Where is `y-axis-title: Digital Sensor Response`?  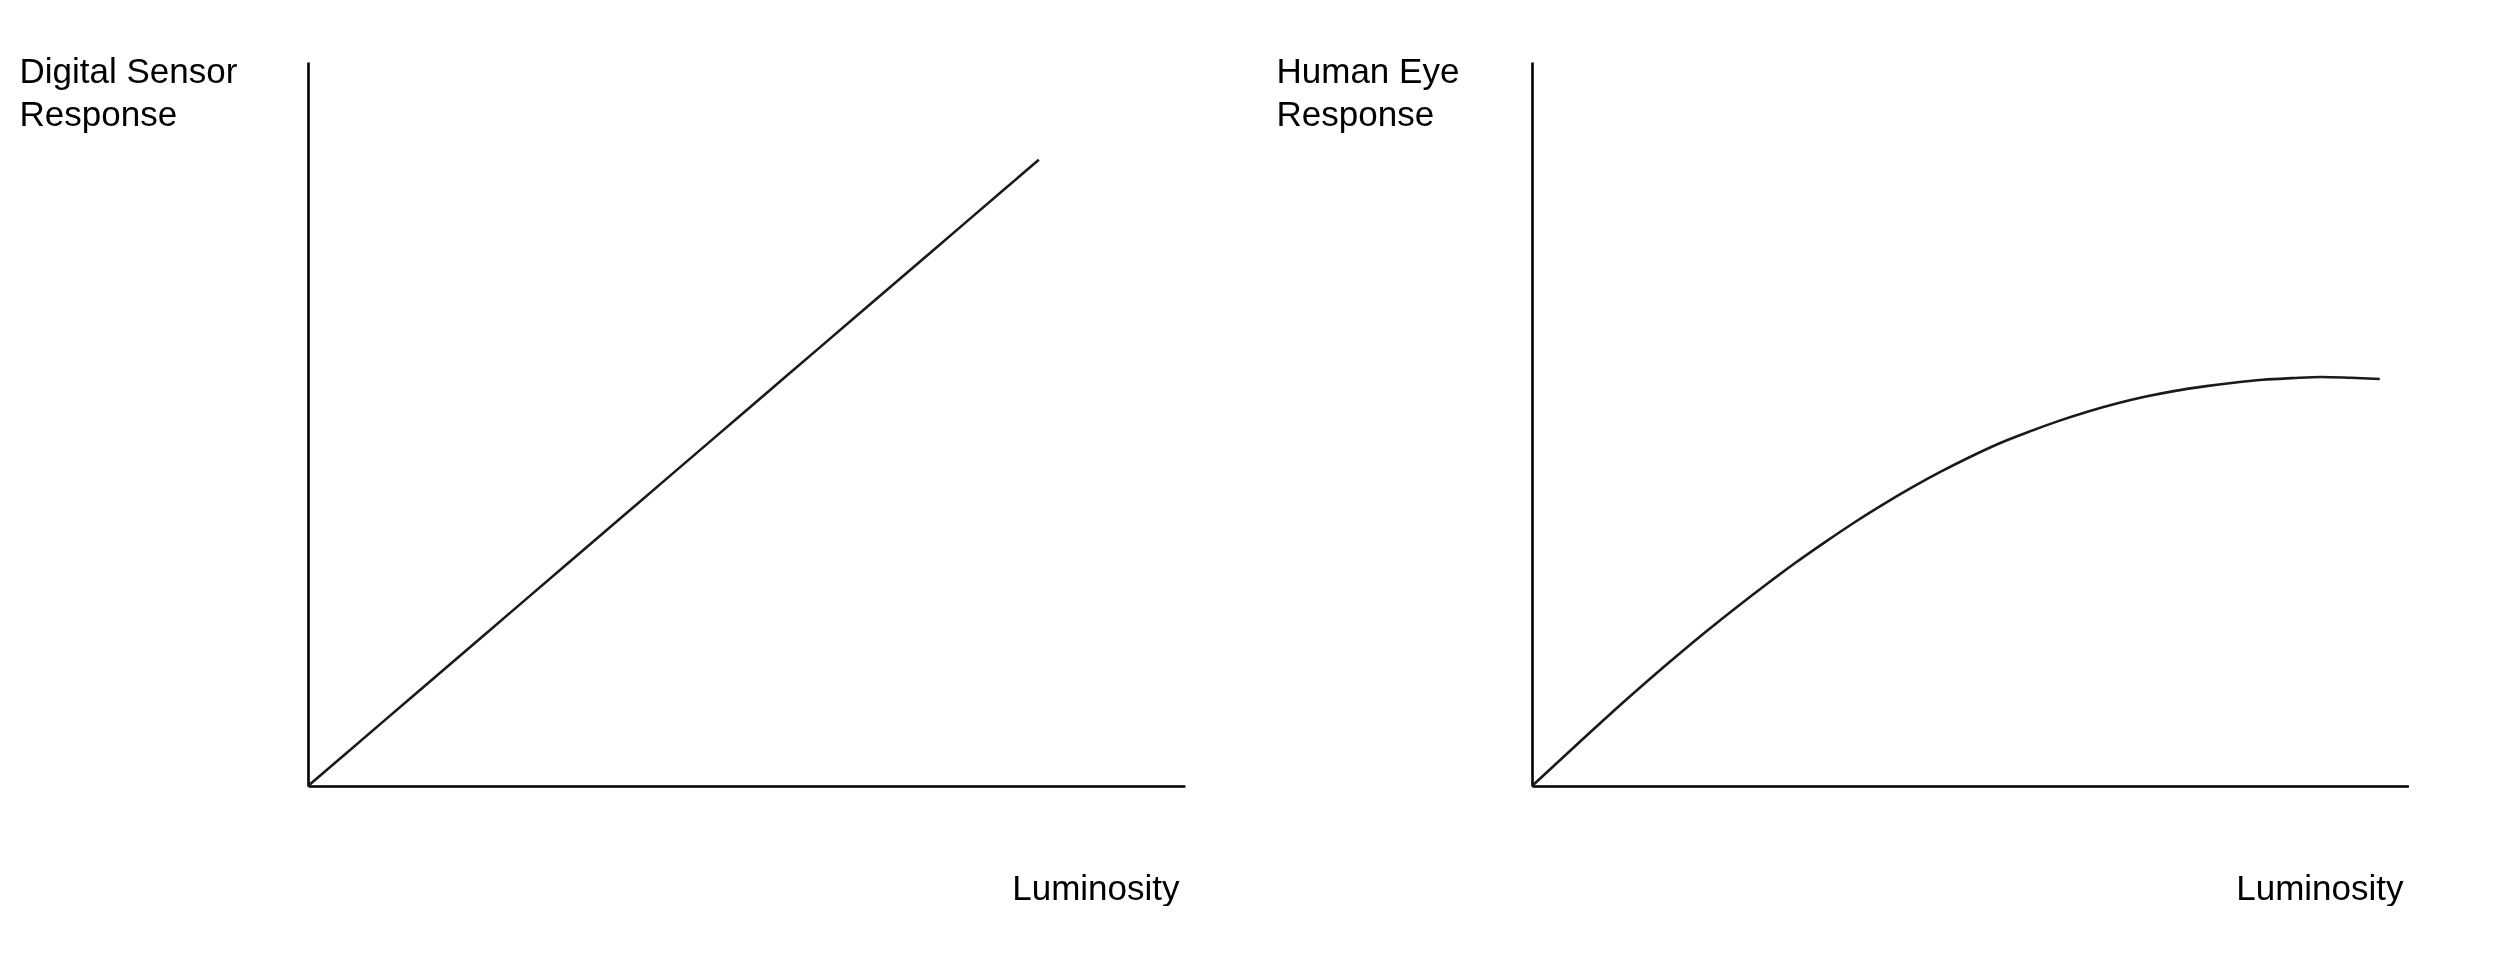
y-axis-title: Digital Sensor Response is located at coordinates (128, 91).